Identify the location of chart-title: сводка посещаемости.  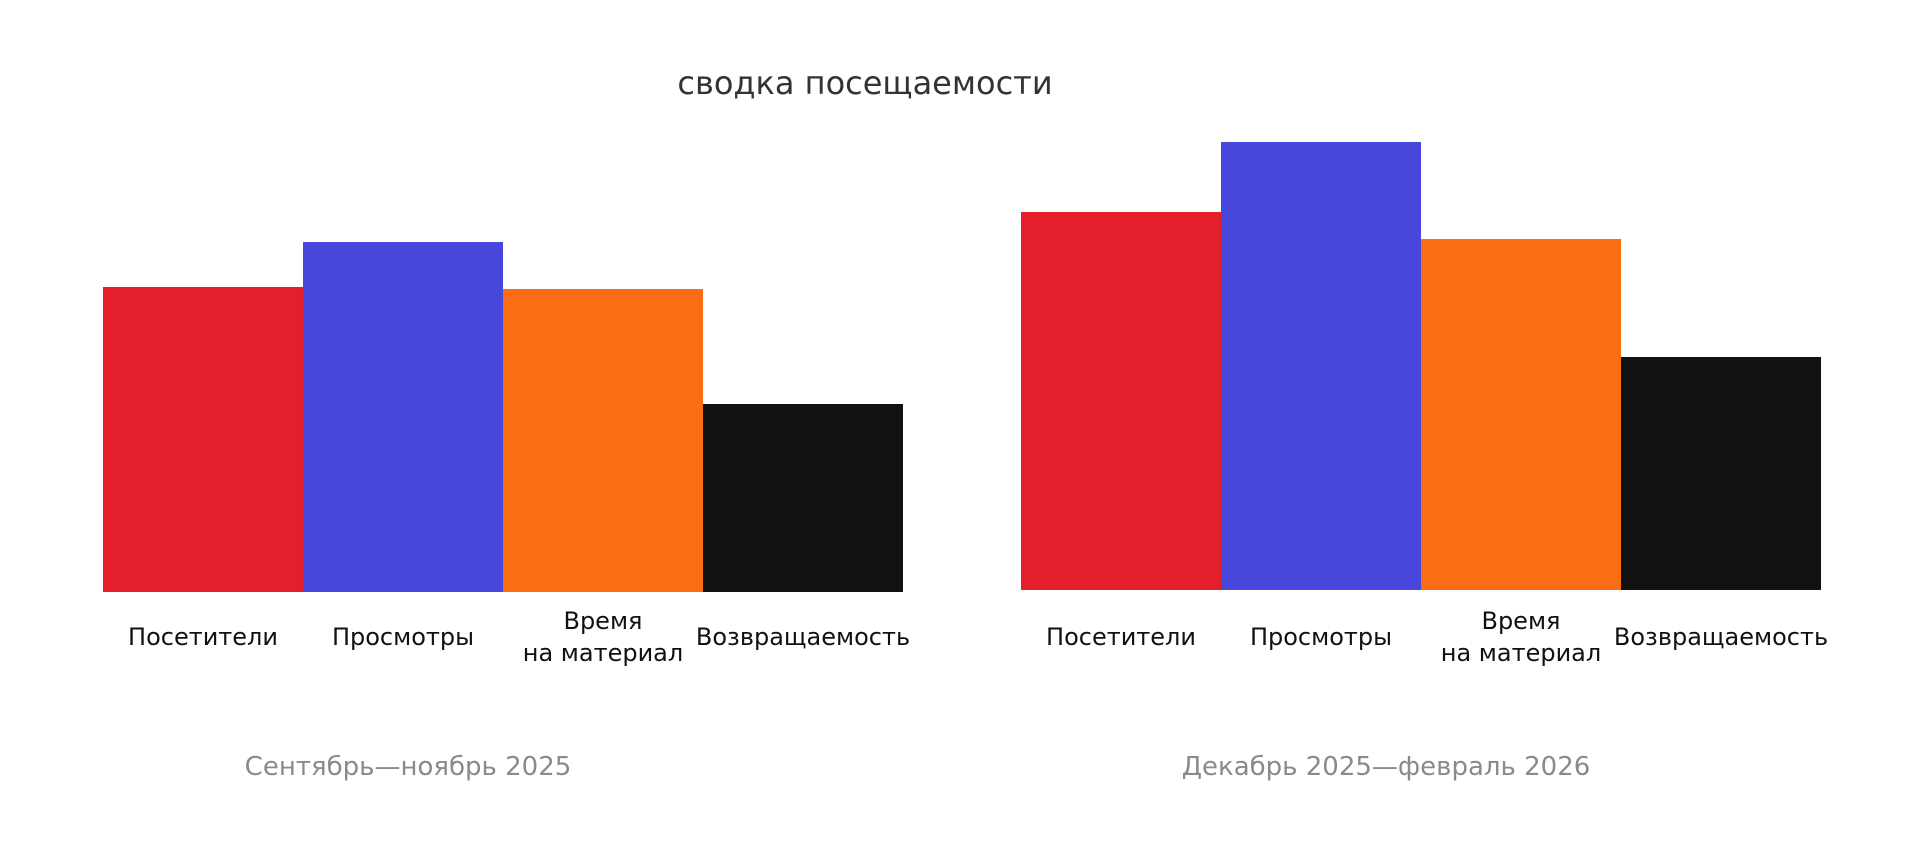
(864, 83).